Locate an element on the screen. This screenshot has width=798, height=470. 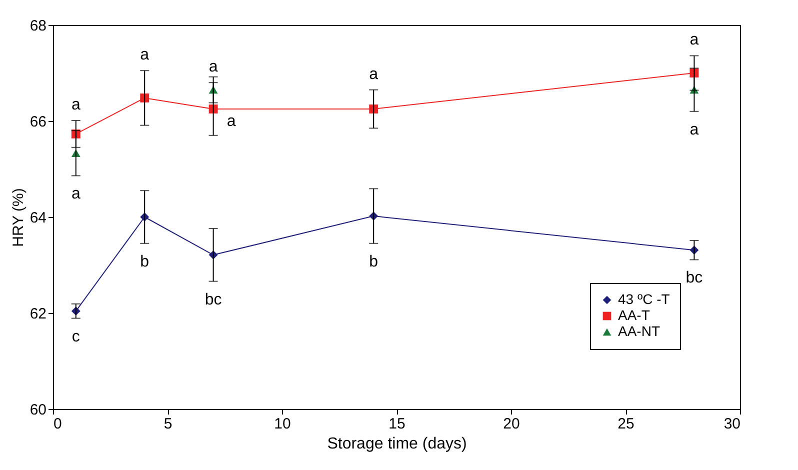
x-tick-label: 15 is located at coordinates (397, 424).